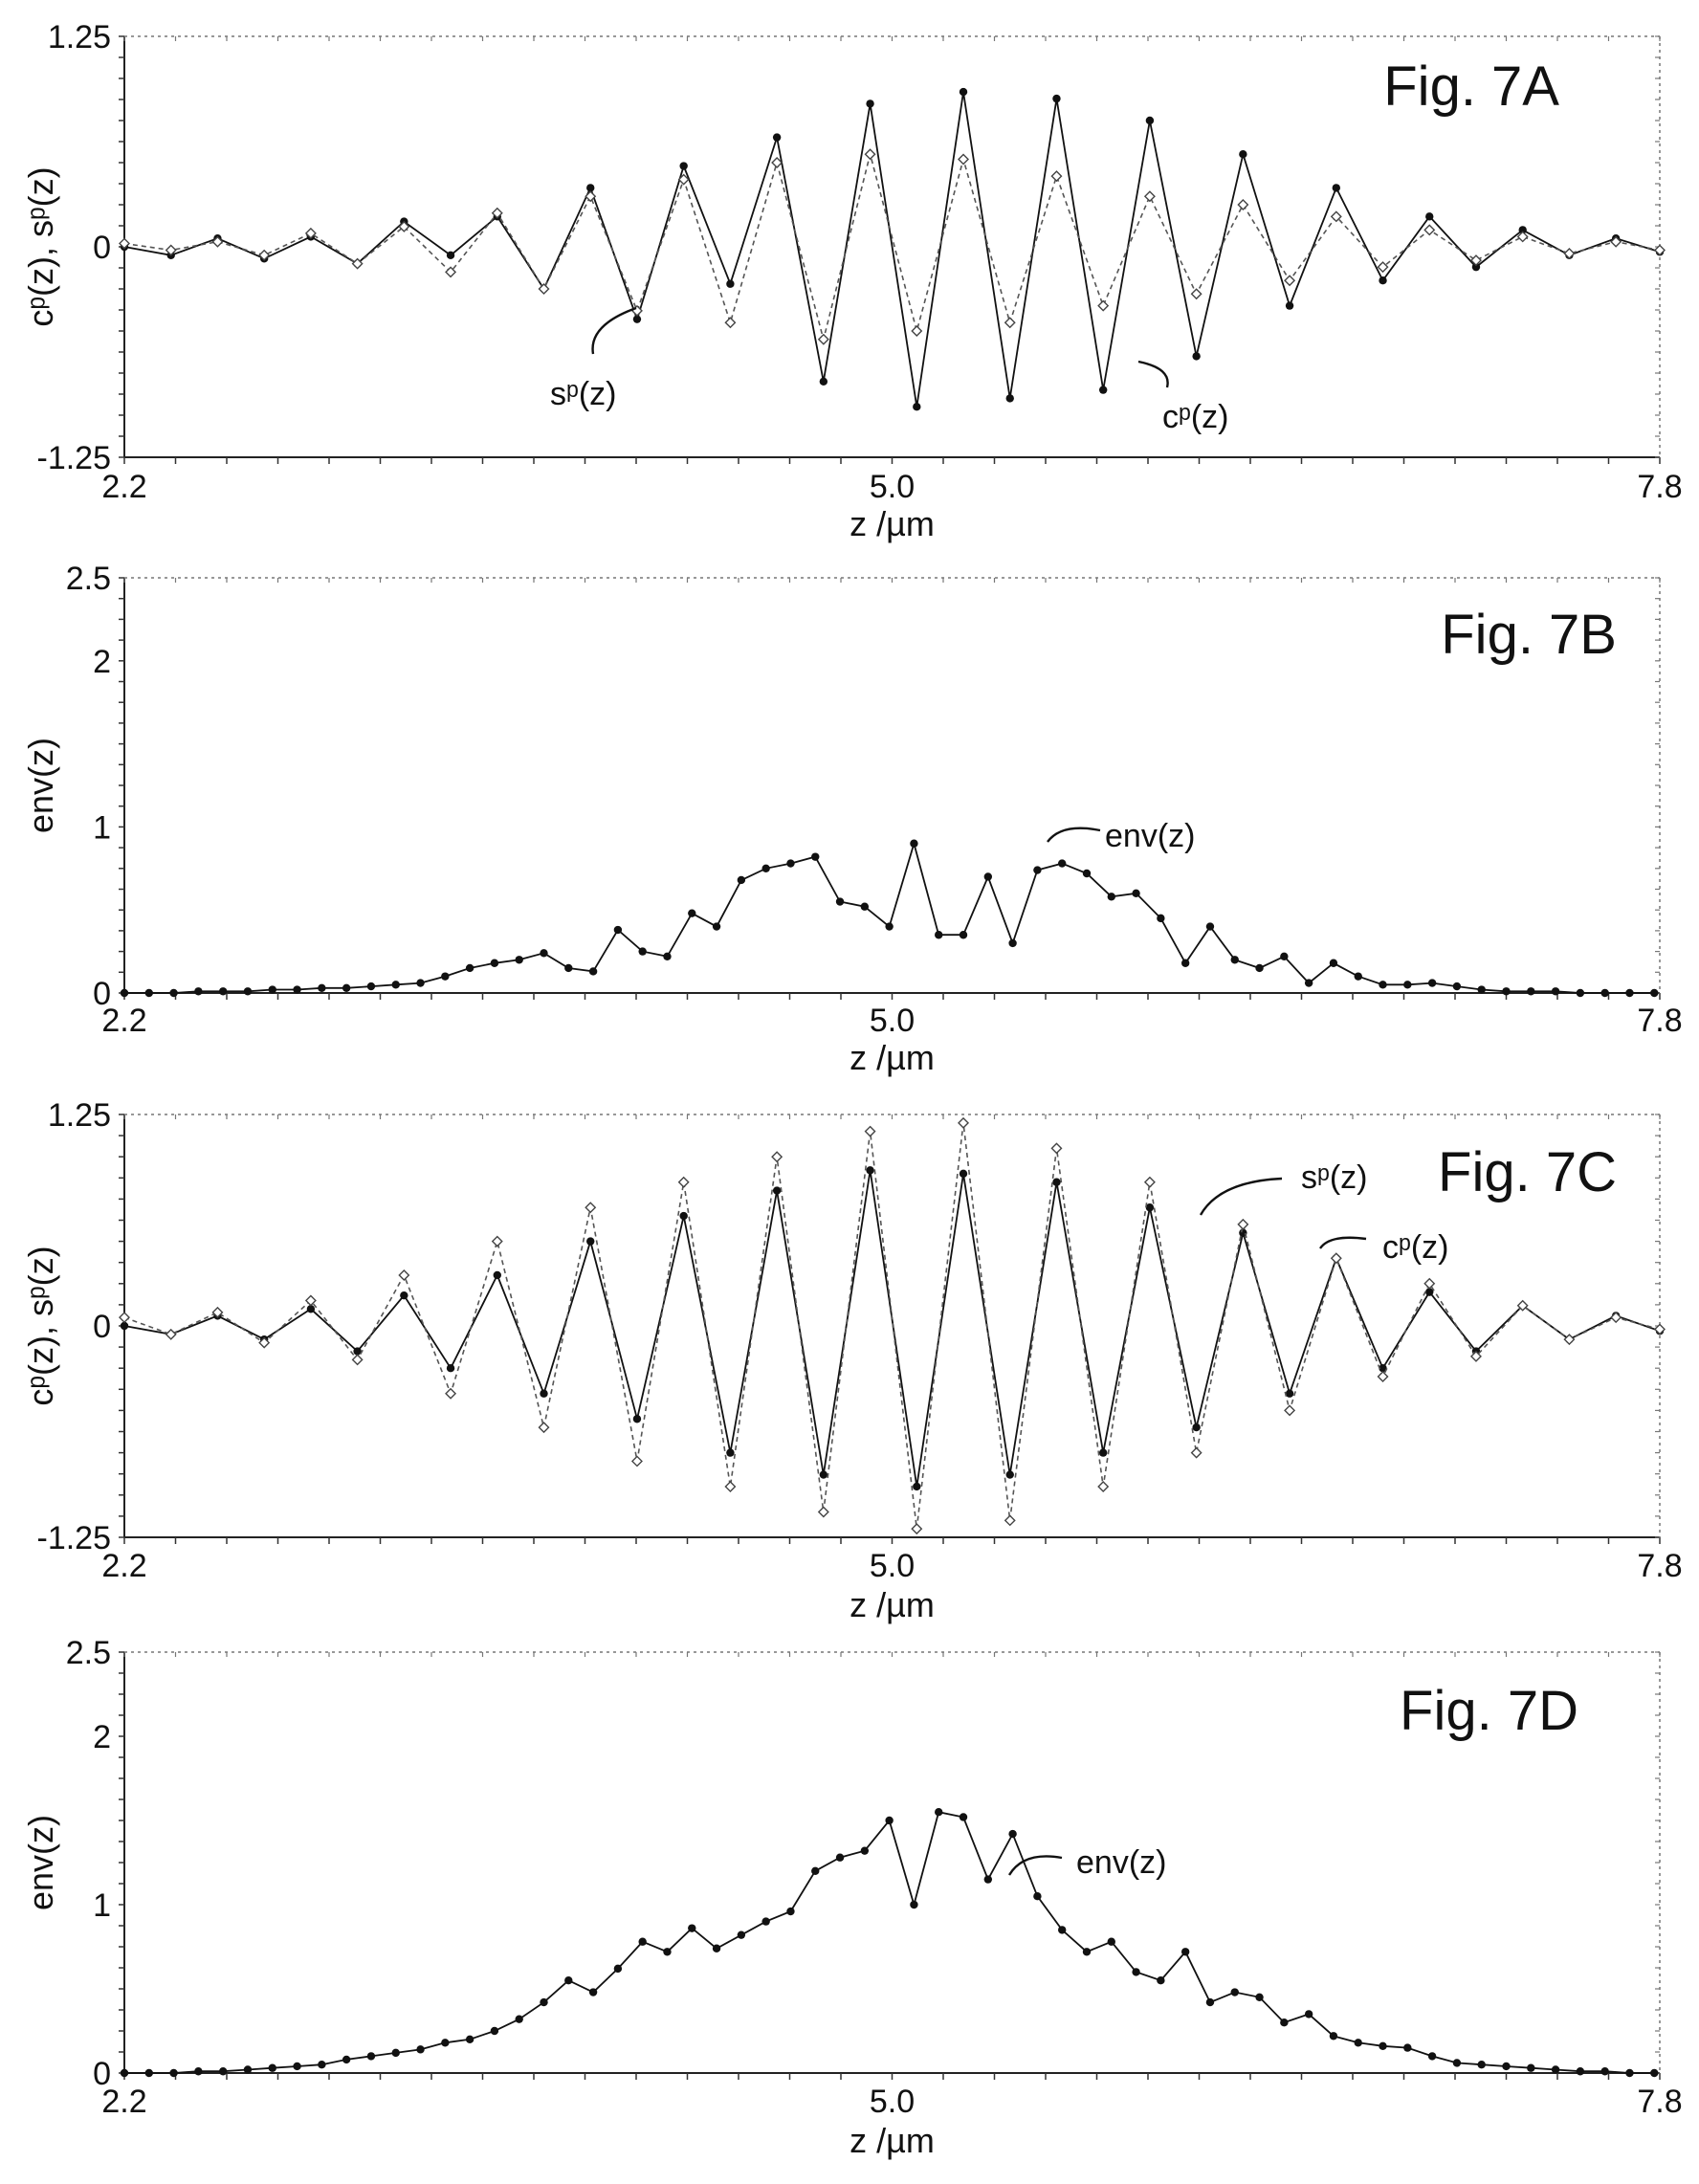  What do you see at coordinates (583, 394) in the screenshot?
I see `annotation-label: sᵖ(z)` at bounding box center [583, 394].